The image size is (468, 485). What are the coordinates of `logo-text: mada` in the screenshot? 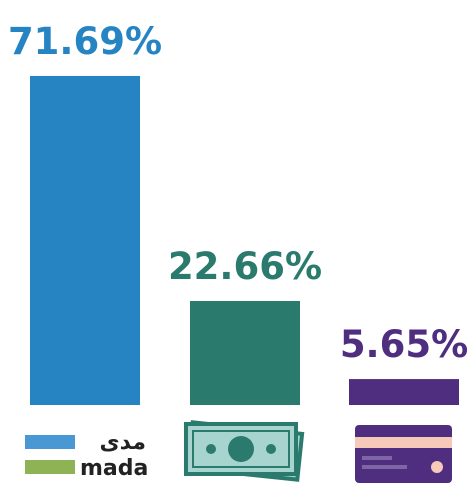 It's located at (114, 468).